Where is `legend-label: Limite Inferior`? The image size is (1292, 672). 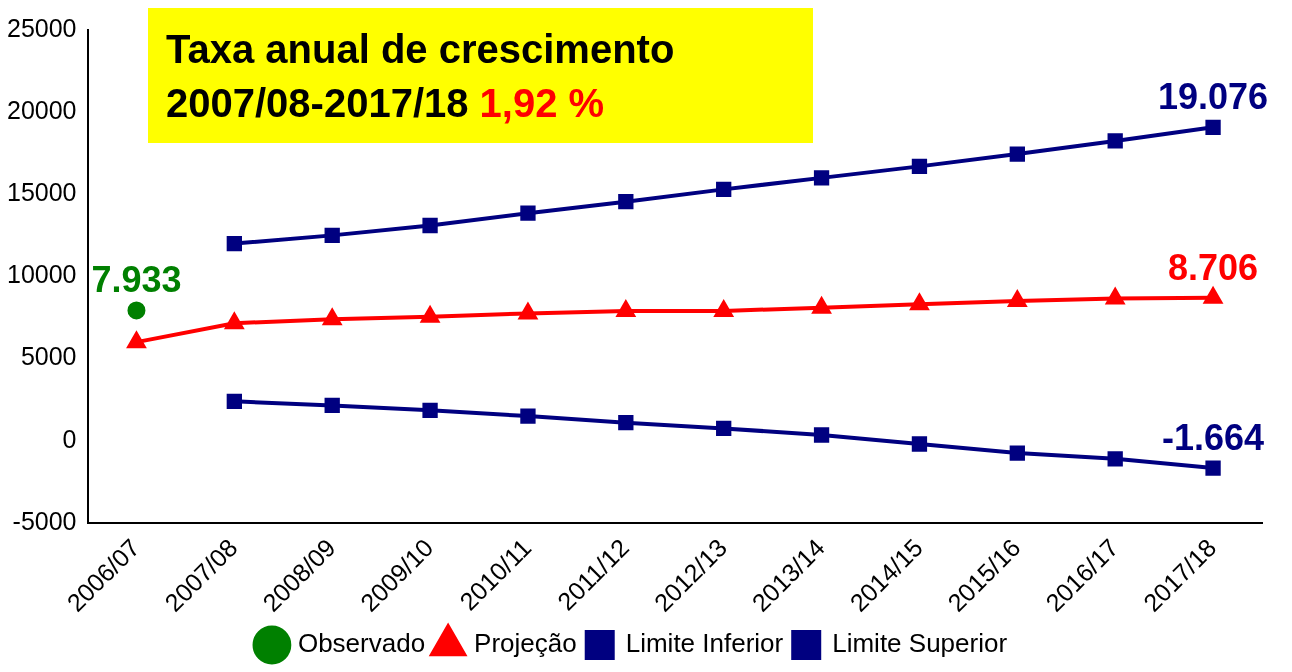
legend-label: Limite Inferior is located at coordinates (704, 643).